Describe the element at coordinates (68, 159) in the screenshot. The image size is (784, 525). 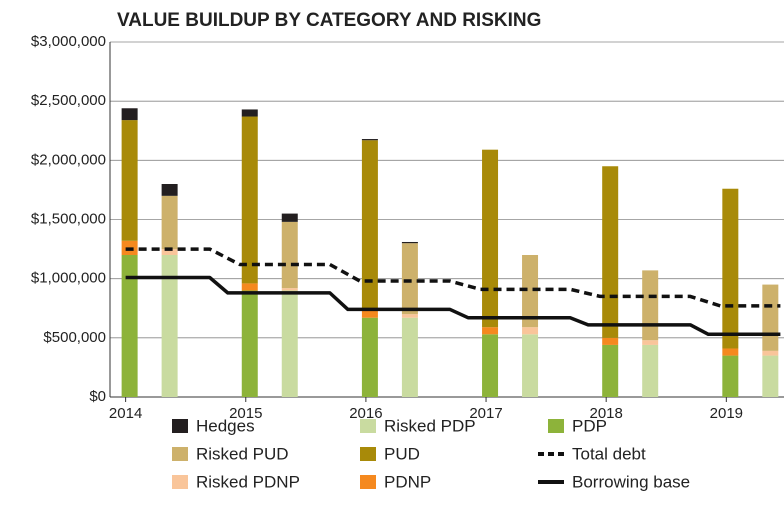
I see `y-tick-label: $2,000,000` at that location.